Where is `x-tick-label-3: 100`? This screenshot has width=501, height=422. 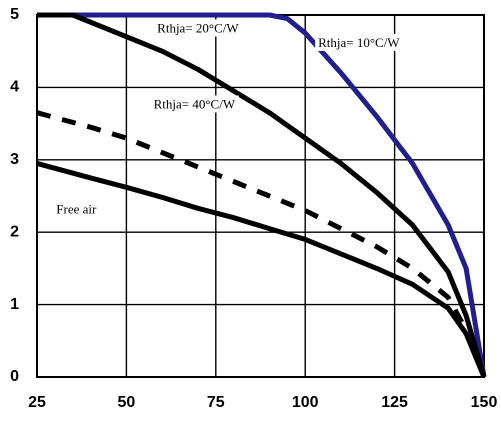 x-tick-label-3: 100 is located at coordinates (305, 402).